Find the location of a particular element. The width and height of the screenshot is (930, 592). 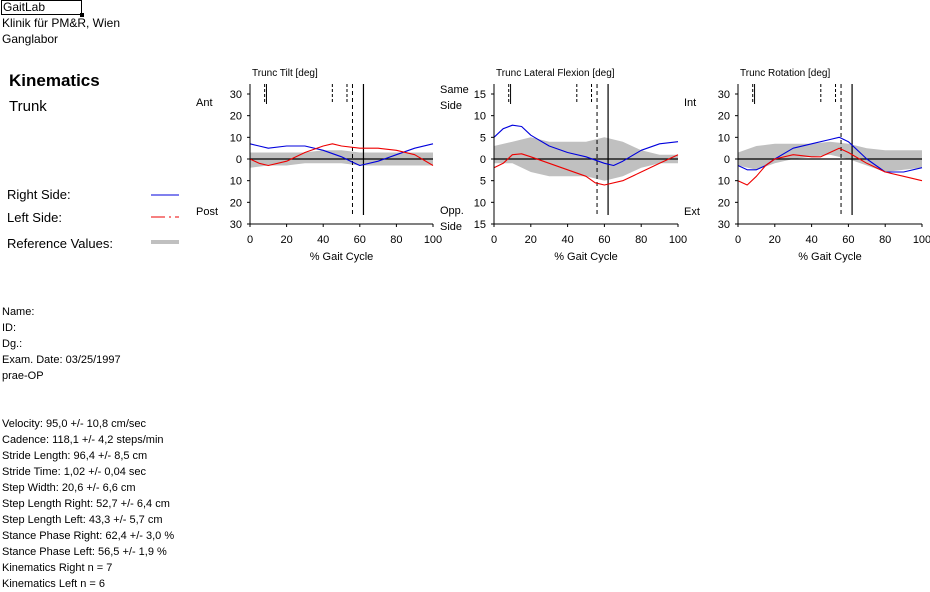

chart-title: Trunc Lateral Flexion [deg] is located at coordinates (555, 73).